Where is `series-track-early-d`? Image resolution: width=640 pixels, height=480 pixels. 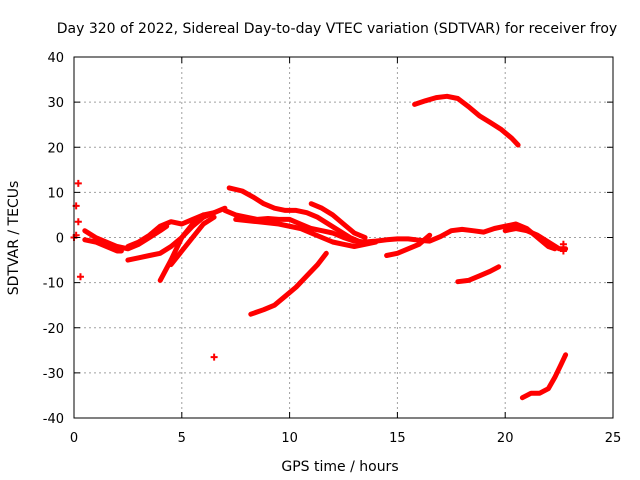 series-track-early-d is located at coordinates (176, 227).